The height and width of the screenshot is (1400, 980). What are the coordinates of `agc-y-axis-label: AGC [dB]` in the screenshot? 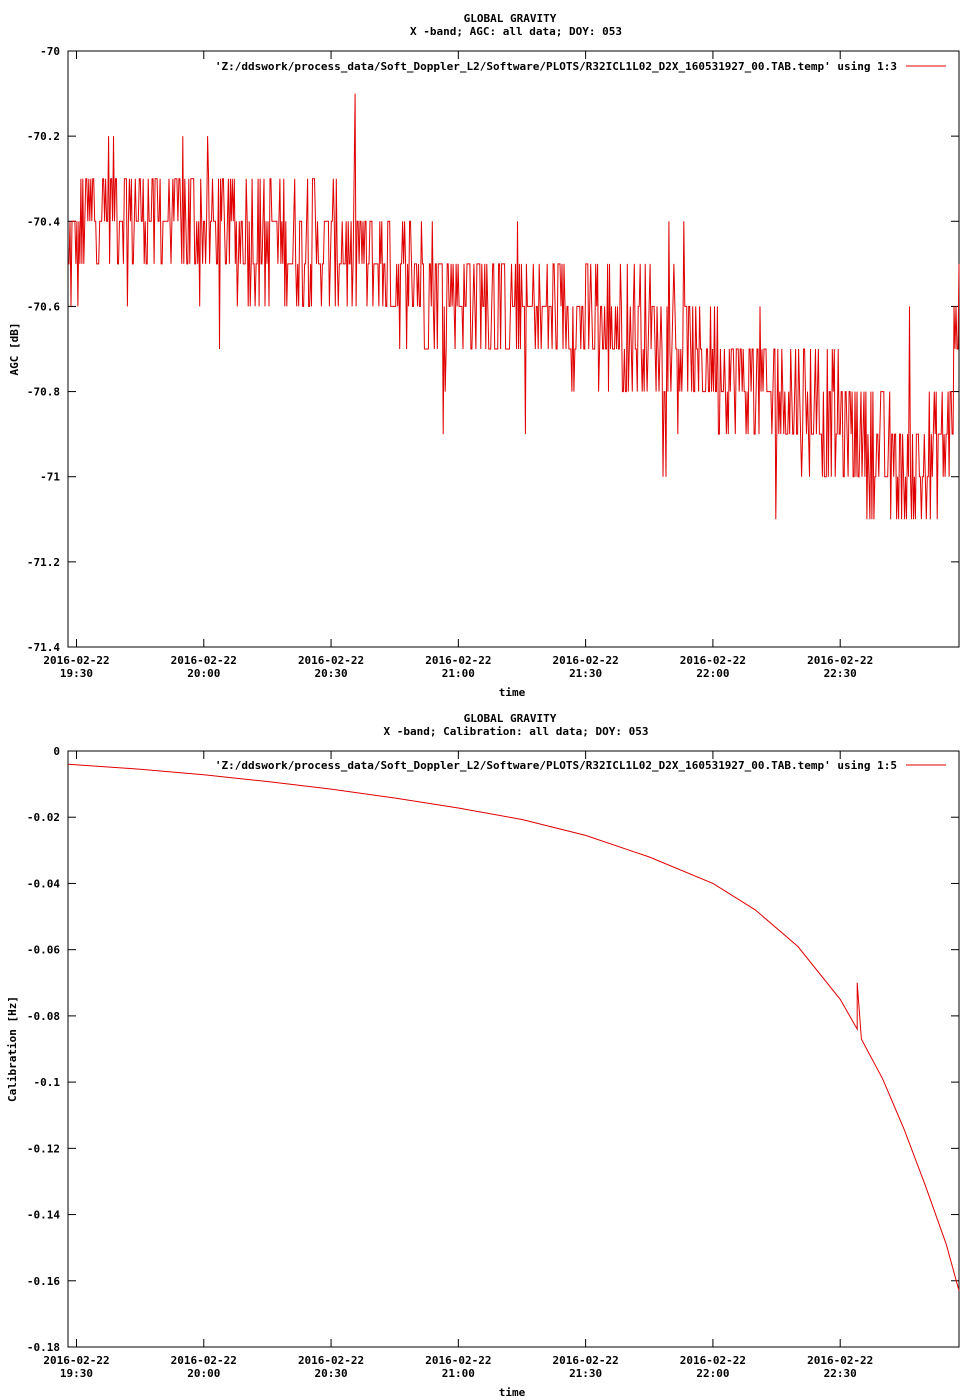 It's located at (14, 349).